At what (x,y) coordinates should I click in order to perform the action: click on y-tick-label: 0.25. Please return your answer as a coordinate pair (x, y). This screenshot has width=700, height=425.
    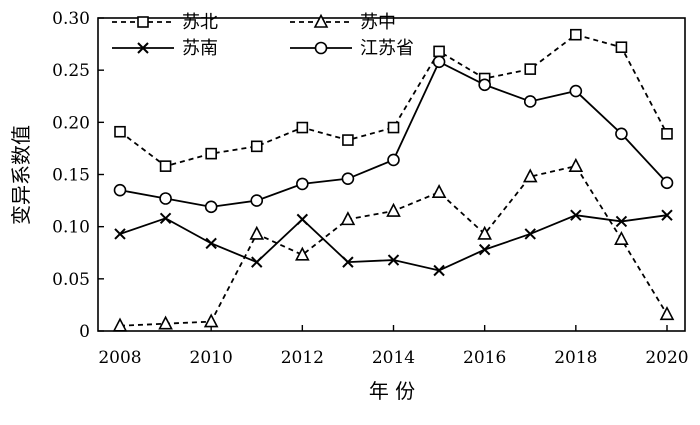
    Looking at the image, I should click on (71, 71).